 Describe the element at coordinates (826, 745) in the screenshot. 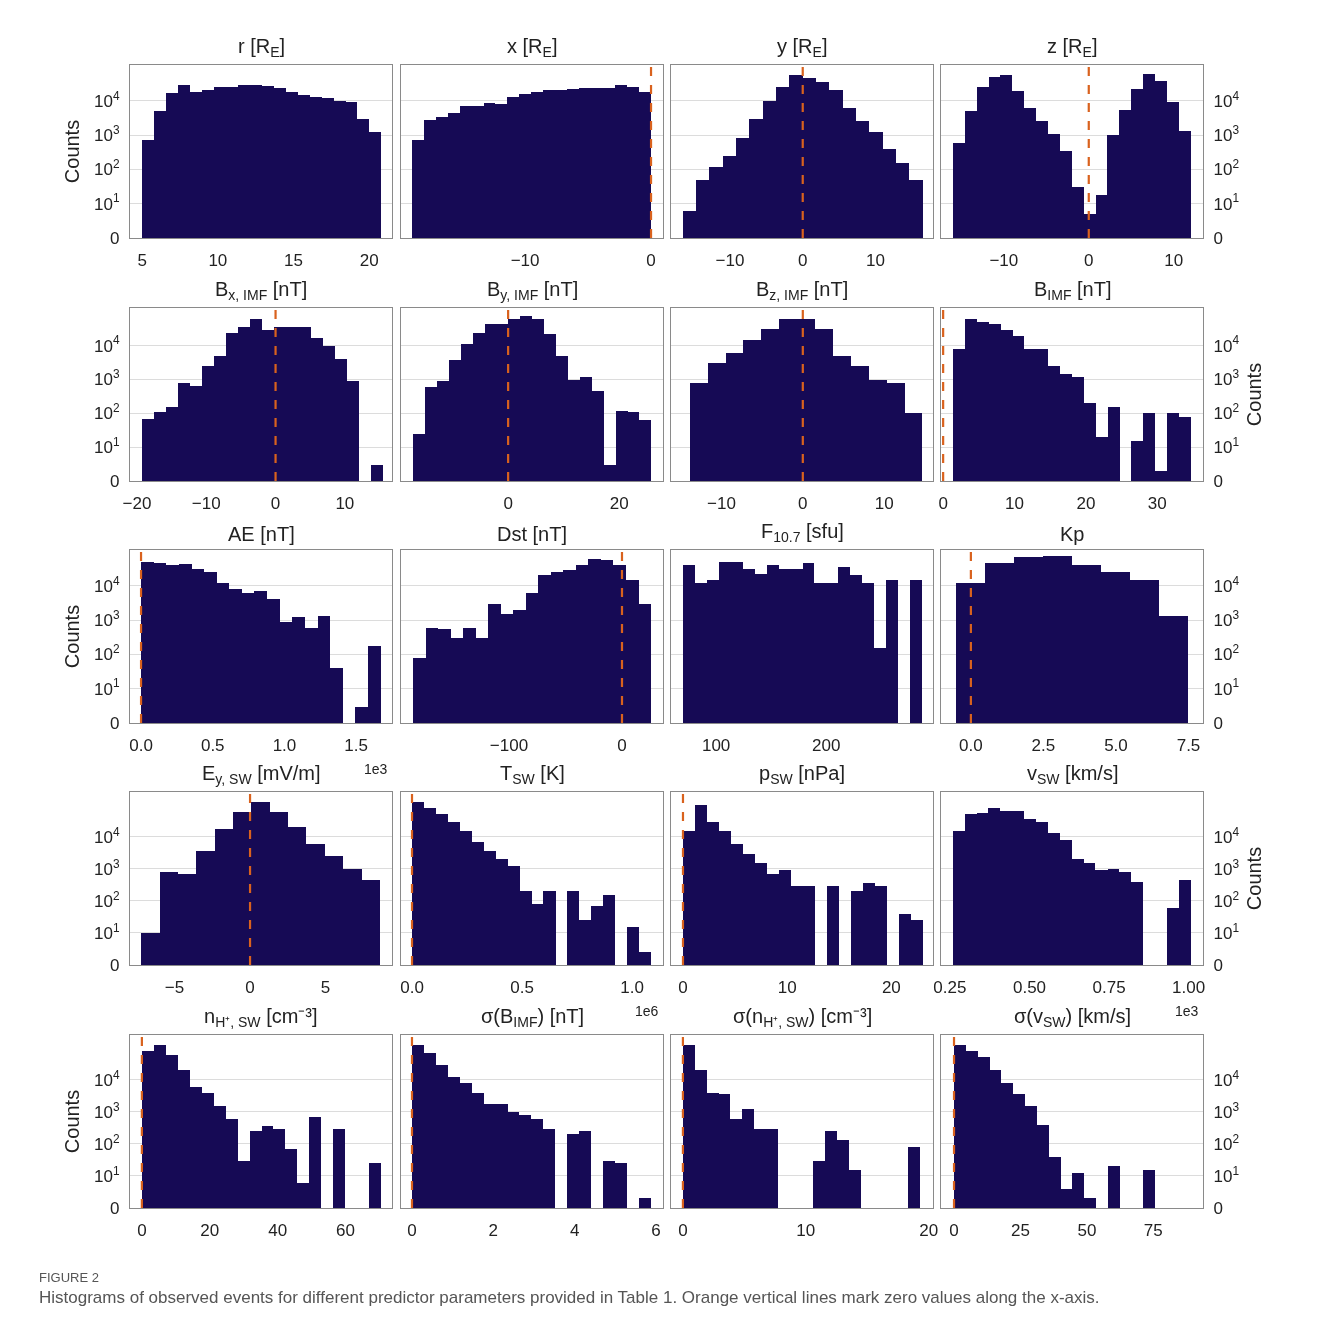

I see `x-tick-label: 200` at that location.